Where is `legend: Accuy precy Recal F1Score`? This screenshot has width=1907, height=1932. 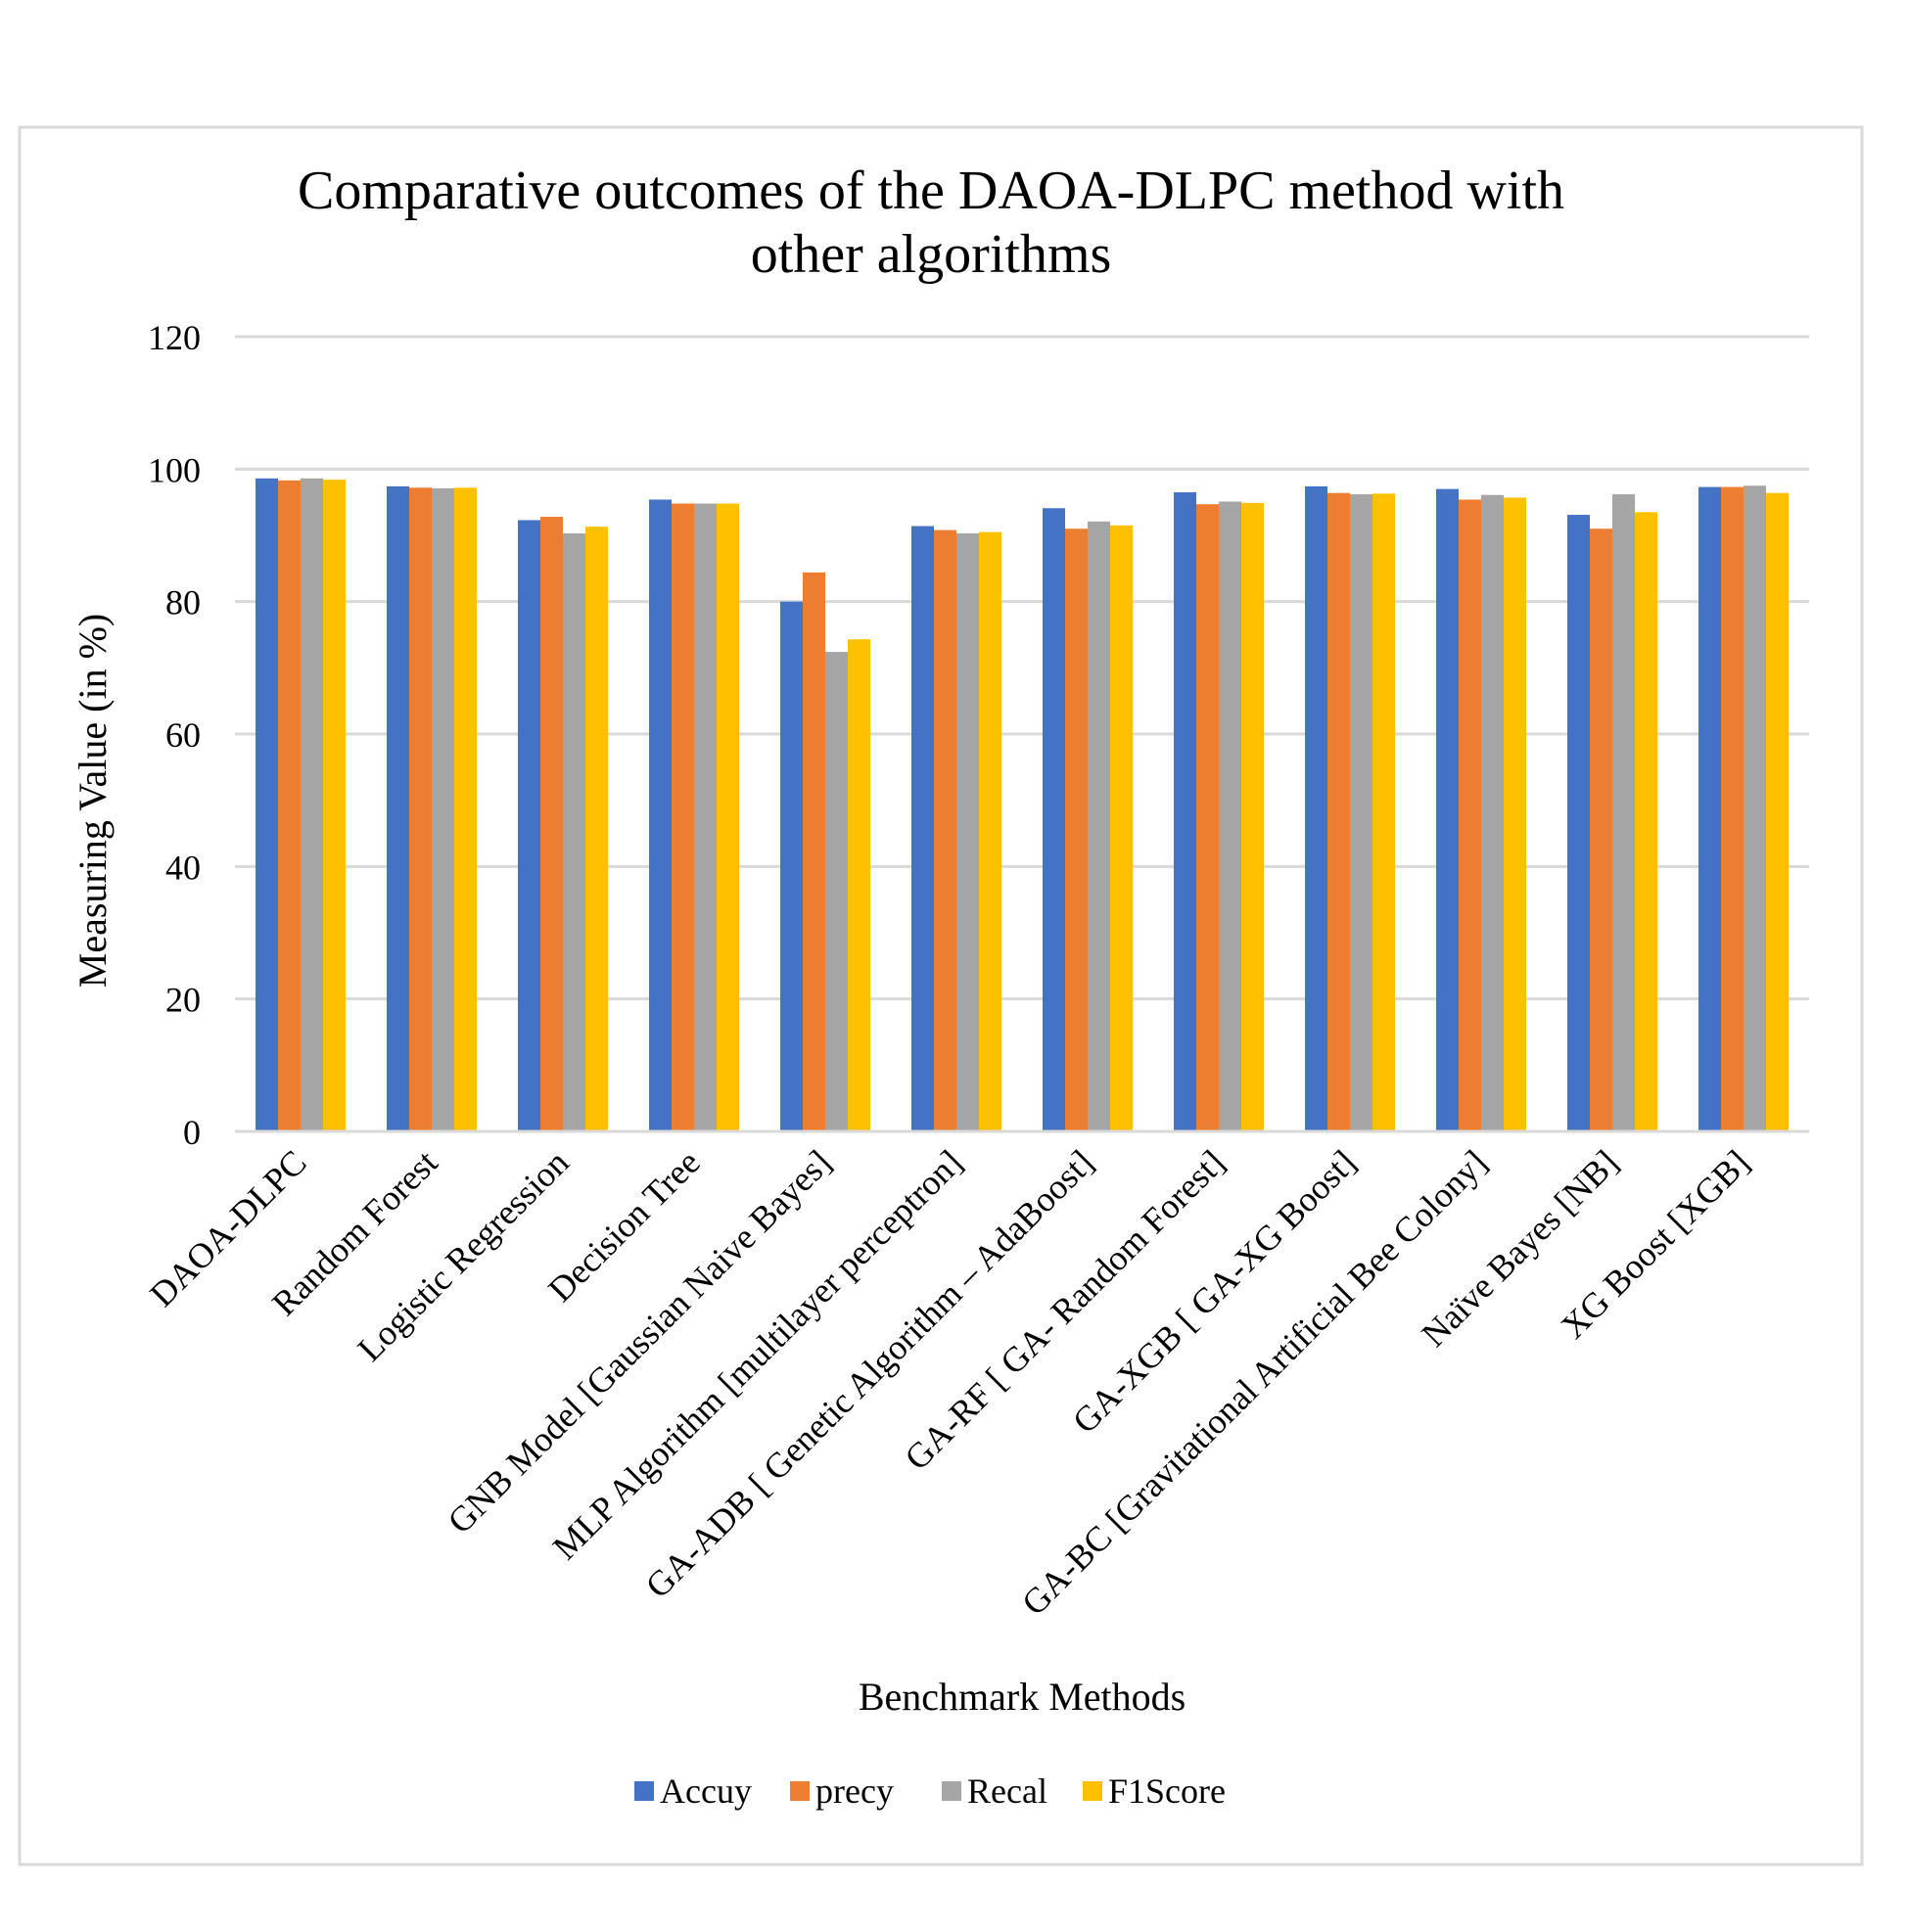 legend: Accuy precy Recal F1Score is located at coordinates (930, 1791).